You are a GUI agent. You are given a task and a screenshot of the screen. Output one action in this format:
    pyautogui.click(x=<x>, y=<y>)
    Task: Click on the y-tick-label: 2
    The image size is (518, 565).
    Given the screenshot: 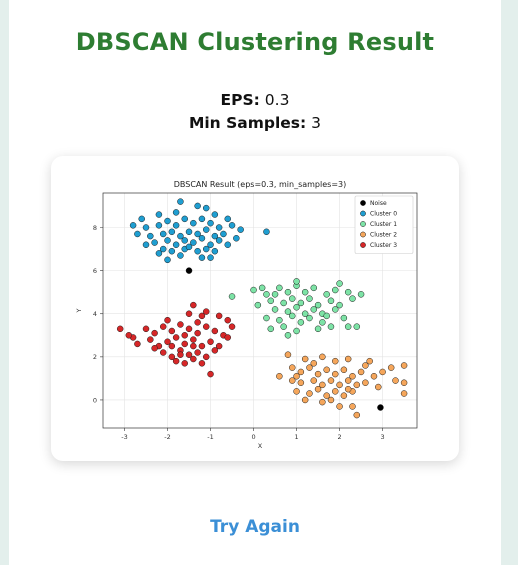 What is the action you would take?
    pyautogui.click(x=95, y=357)
    